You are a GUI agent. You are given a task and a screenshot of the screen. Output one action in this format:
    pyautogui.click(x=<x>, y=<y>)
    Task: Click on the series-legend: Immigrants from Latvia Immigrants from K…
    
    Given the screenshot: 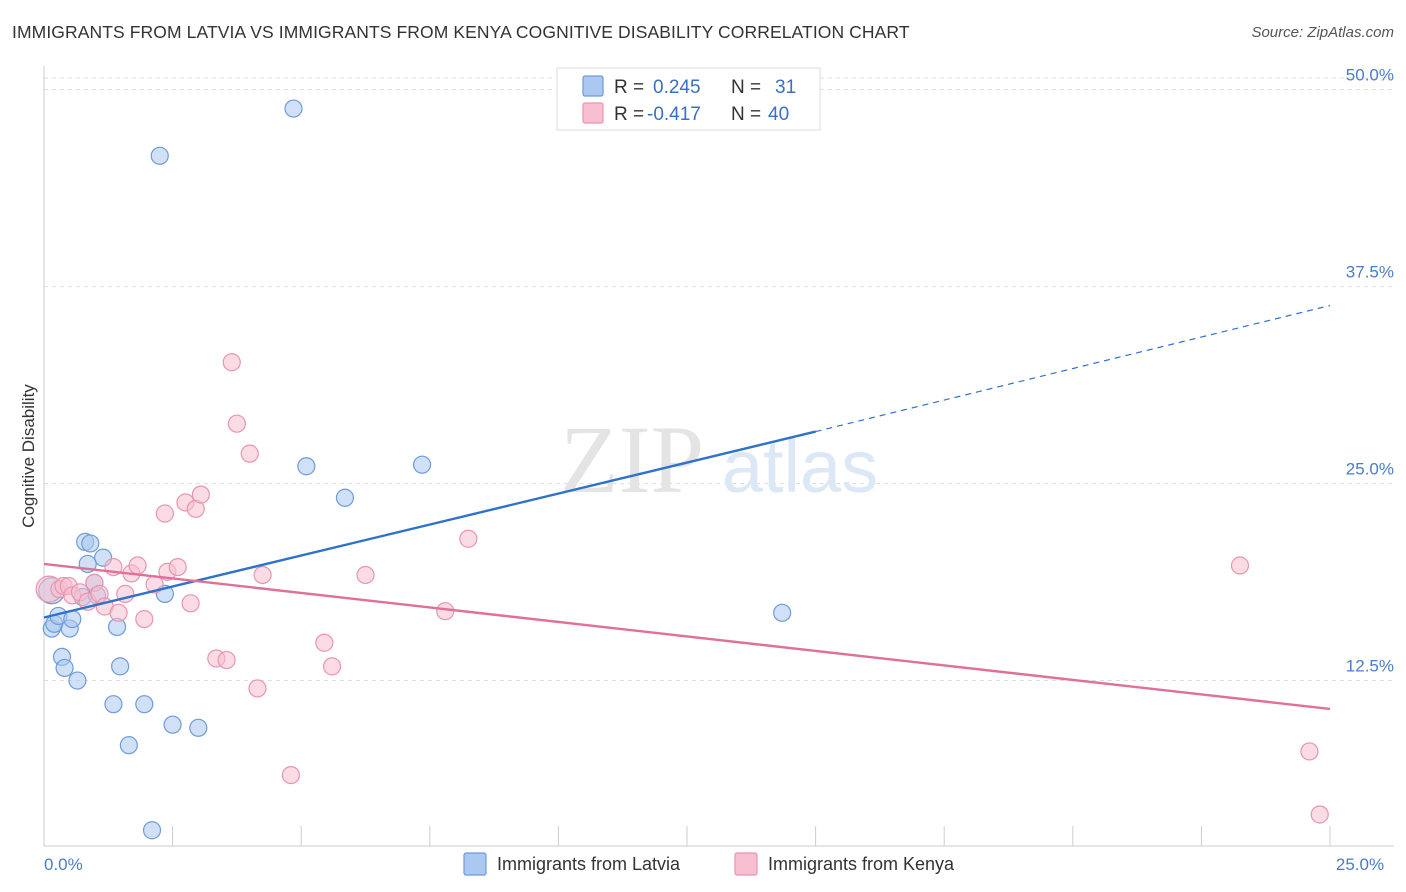 What is the action you would take?
    pyautogui.click(x=709, y=864)
    